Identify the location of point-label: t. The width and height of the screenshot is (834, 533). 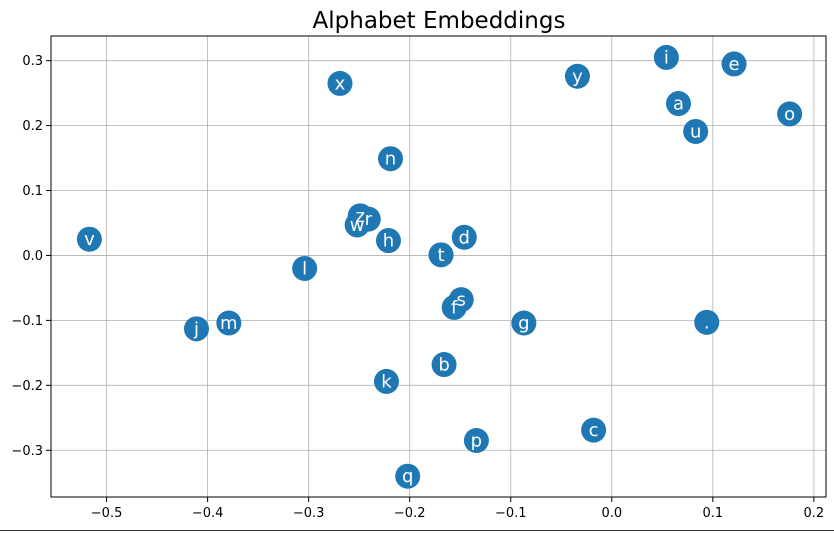
(440, 255).